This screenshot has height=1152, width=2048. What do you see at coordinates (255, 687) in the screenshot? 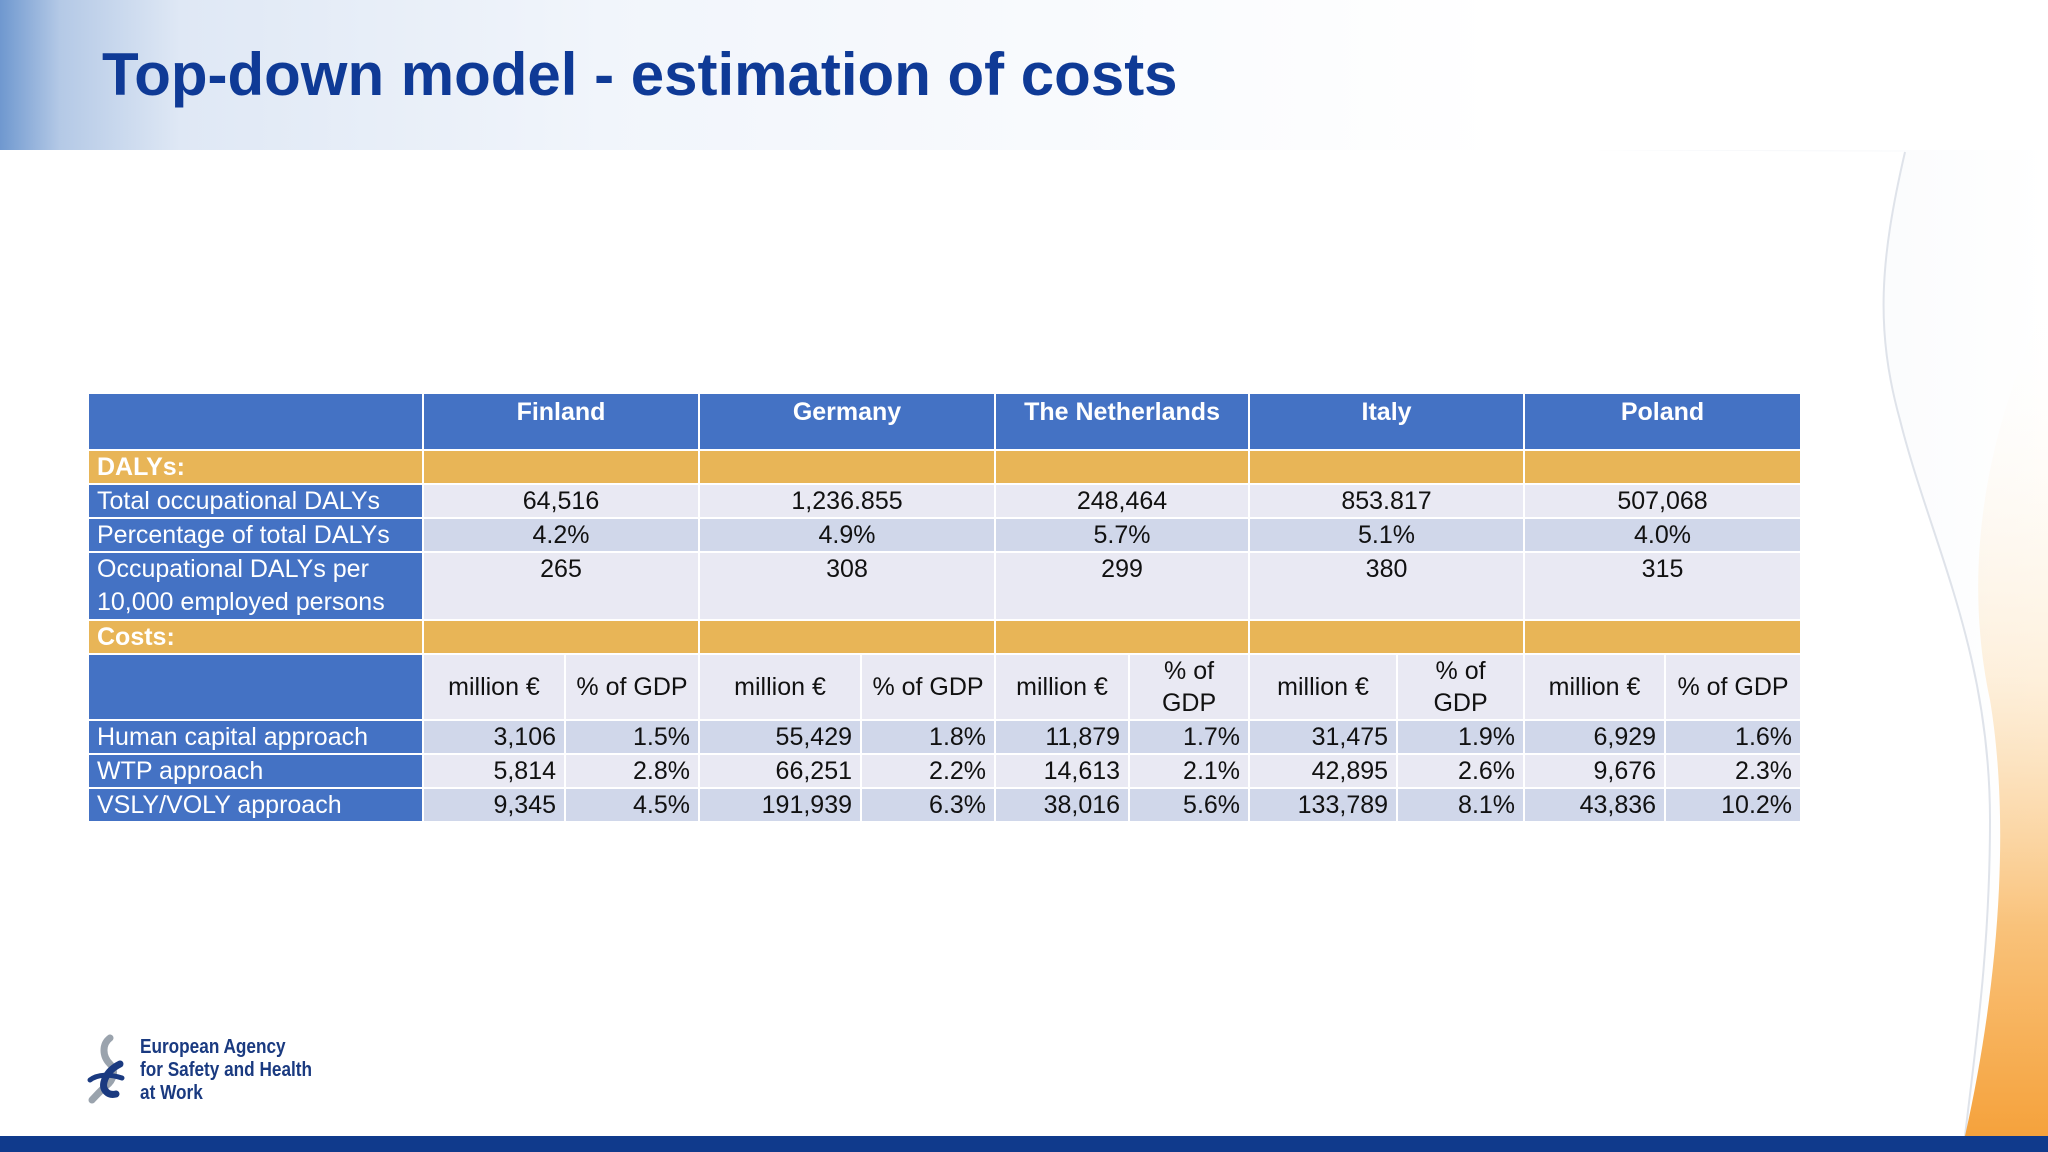
I see `subheader-corner` at bounding box center [255, 687].